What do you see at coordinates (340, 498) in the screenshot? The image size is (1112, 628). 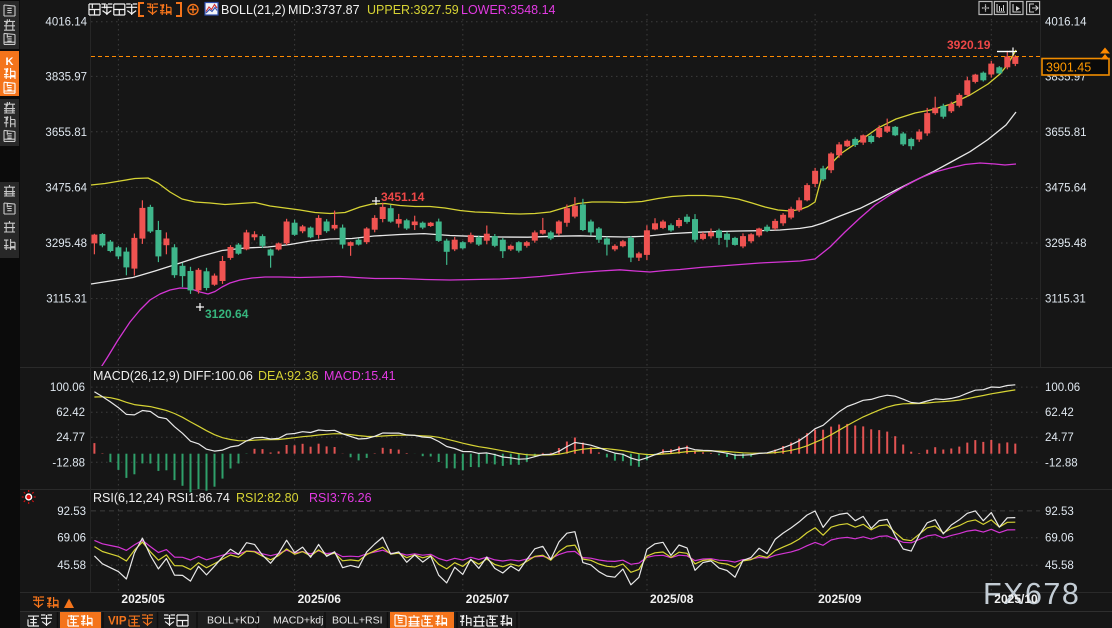 I see `svg-text: RSI3:76.26` at bounding box center [340, 498].